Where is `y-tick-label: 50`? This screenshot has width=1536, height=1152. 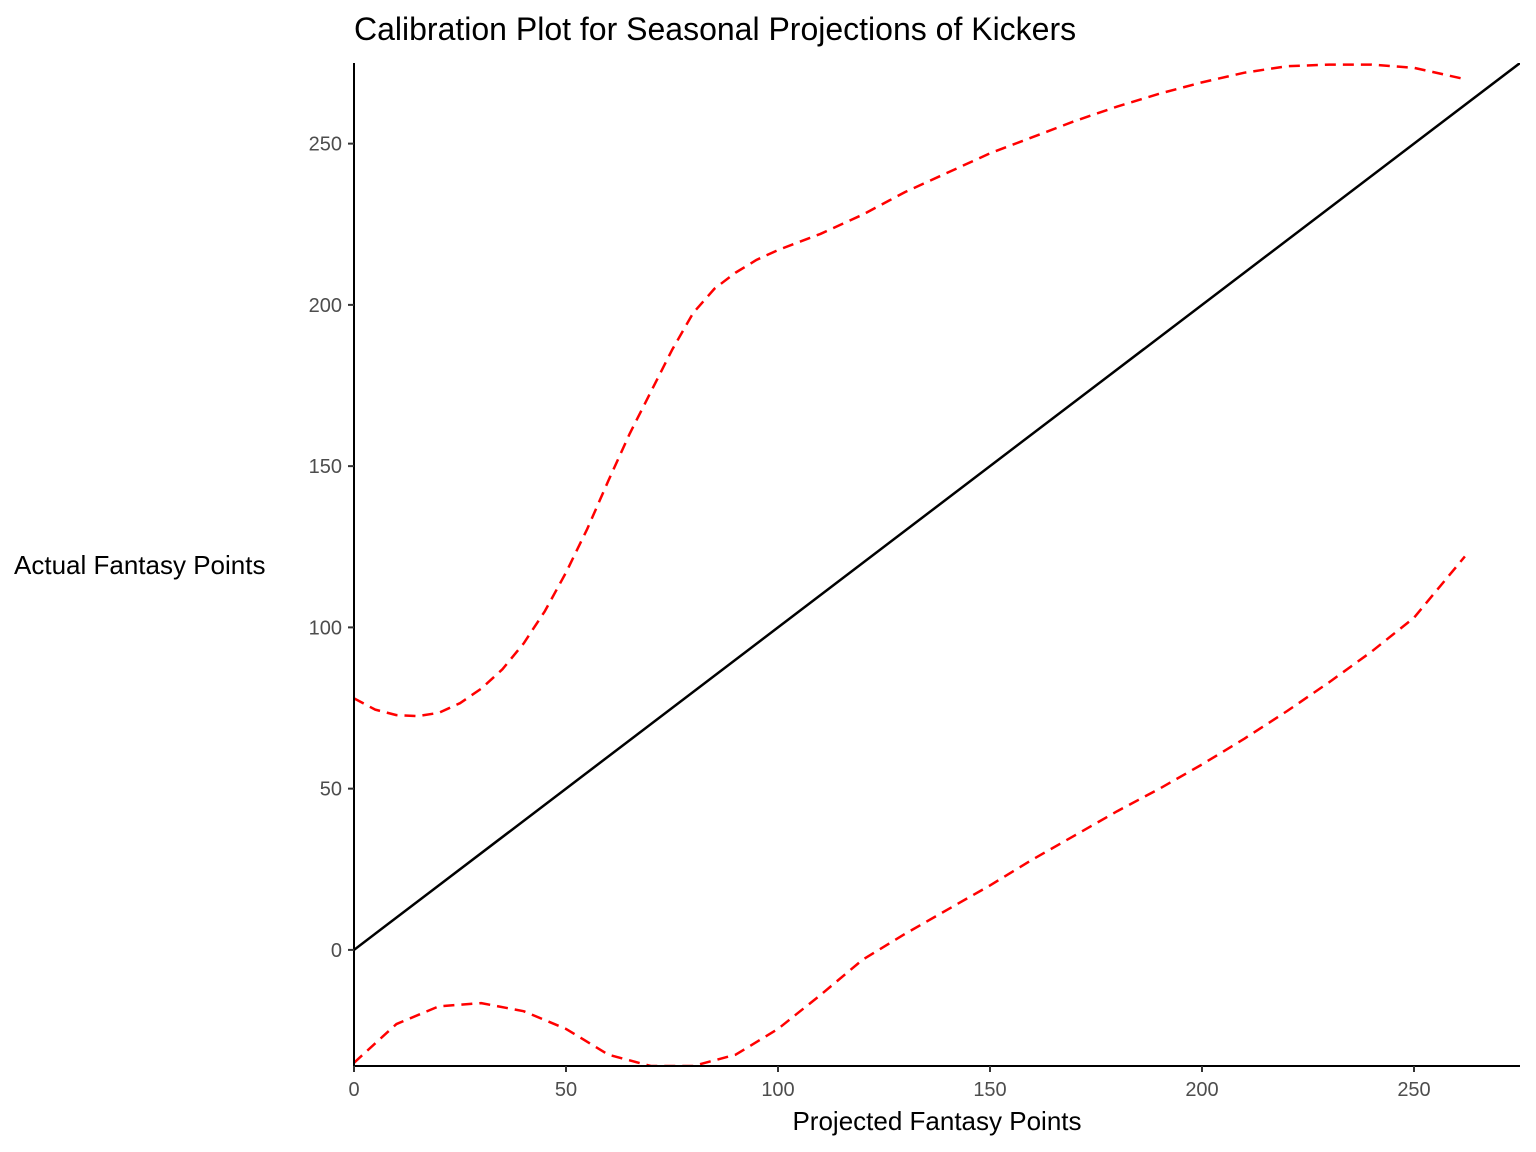 y-tick-label: 50 is located at coordinates (331, 790).